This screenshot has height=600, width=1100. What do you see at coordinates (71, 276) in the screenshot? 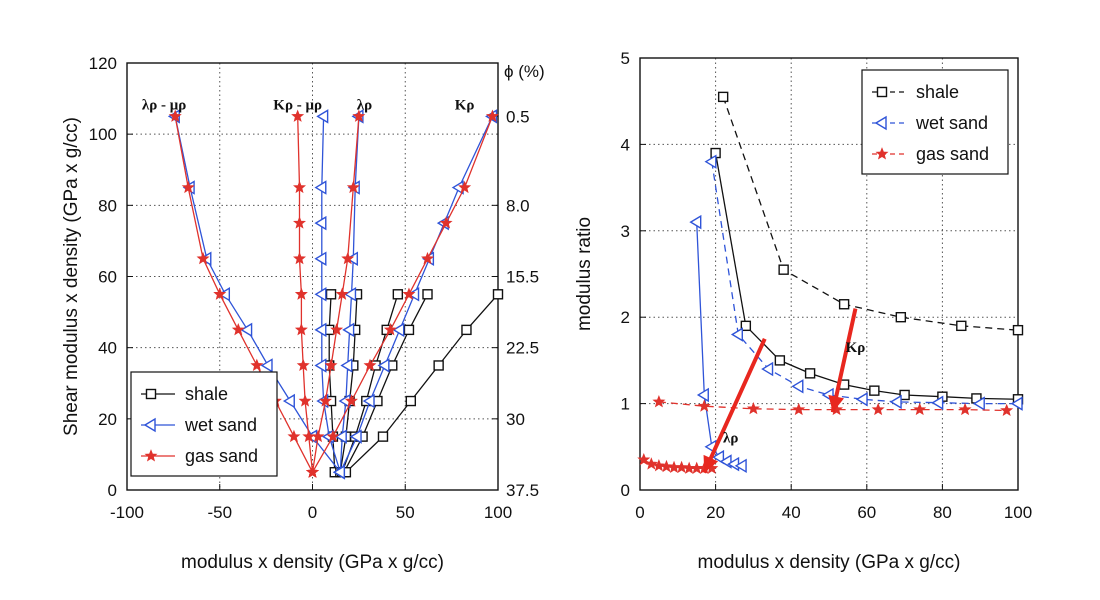
I see `y-axis-label: Shear modulus x density (GPa x g/cc)` at bounding box center [71, 276].